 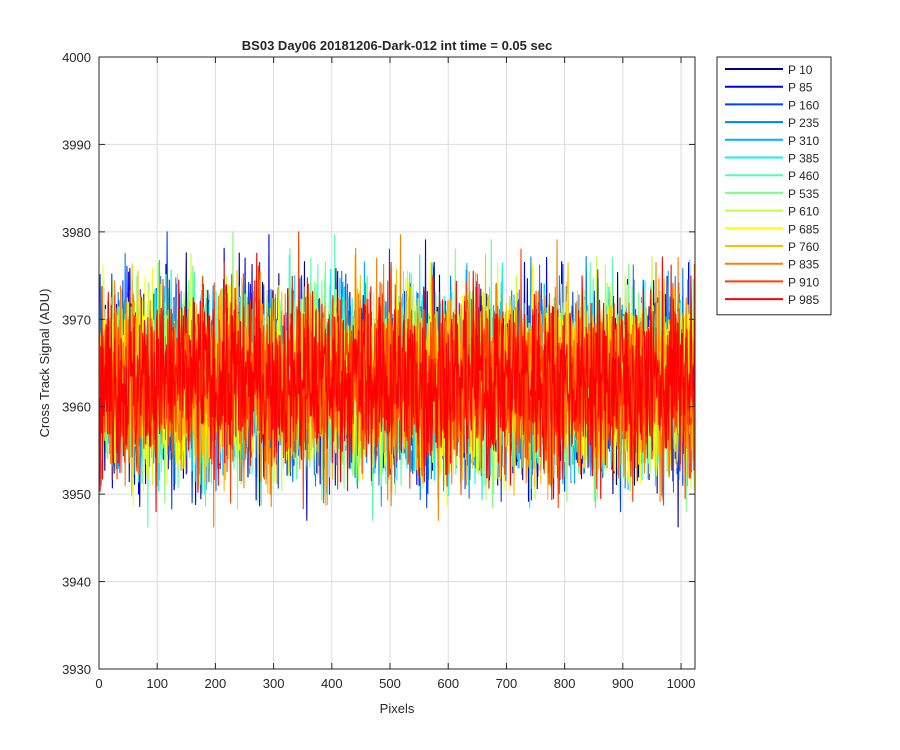 I want to click on legend-label: P 10, so click(x=800, y=70).